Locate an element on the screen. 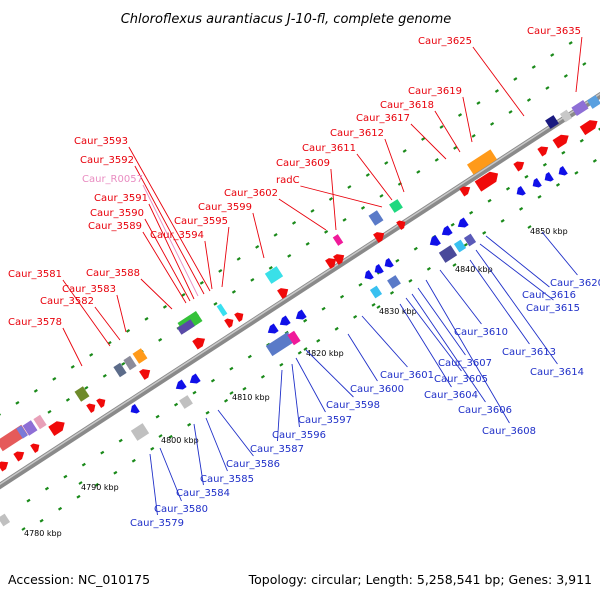 Image resolution: width=600 pixels, height=600 pixels. gene-label: Caur_3613 is located at coordinates (529, 352).